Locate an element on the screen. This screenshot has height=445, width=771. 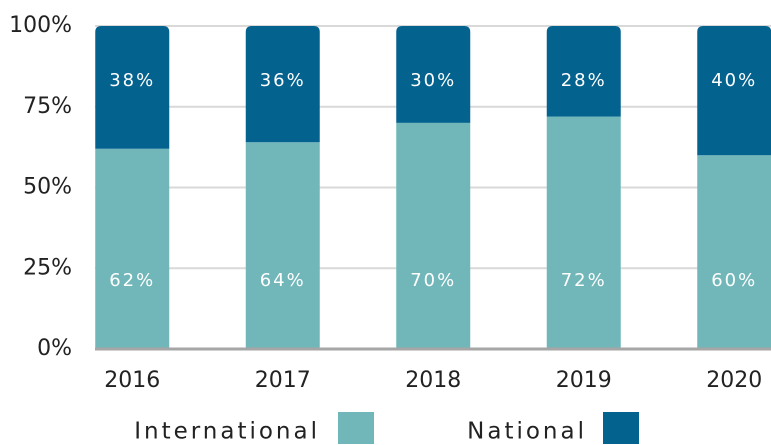
x-tick-label: 2017 is located at coordinates (283, 380).